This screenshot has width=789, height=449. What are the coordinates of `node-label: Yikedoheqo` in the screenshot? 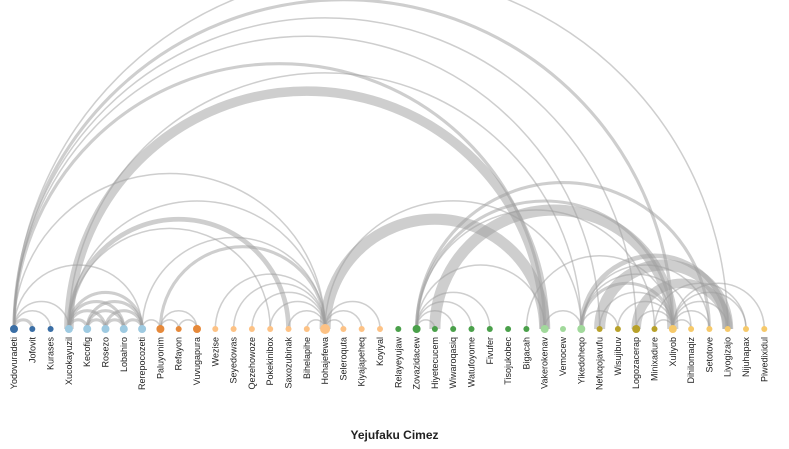 It's located at (581, 360).